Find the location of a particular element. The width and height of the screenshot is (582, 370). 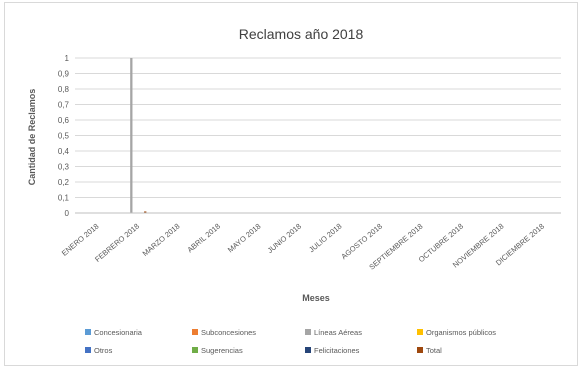

x-tick-label: ABRIL 2018 is located at coordinates (203, 238).